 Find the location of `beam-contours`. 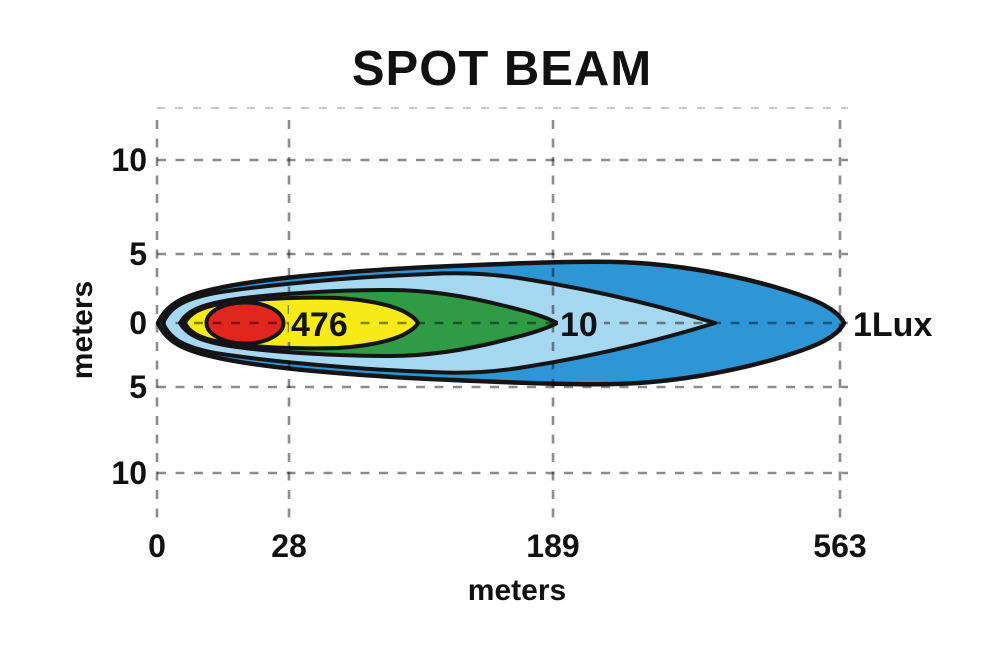

beam-contours is located at coordinates (501, 323).